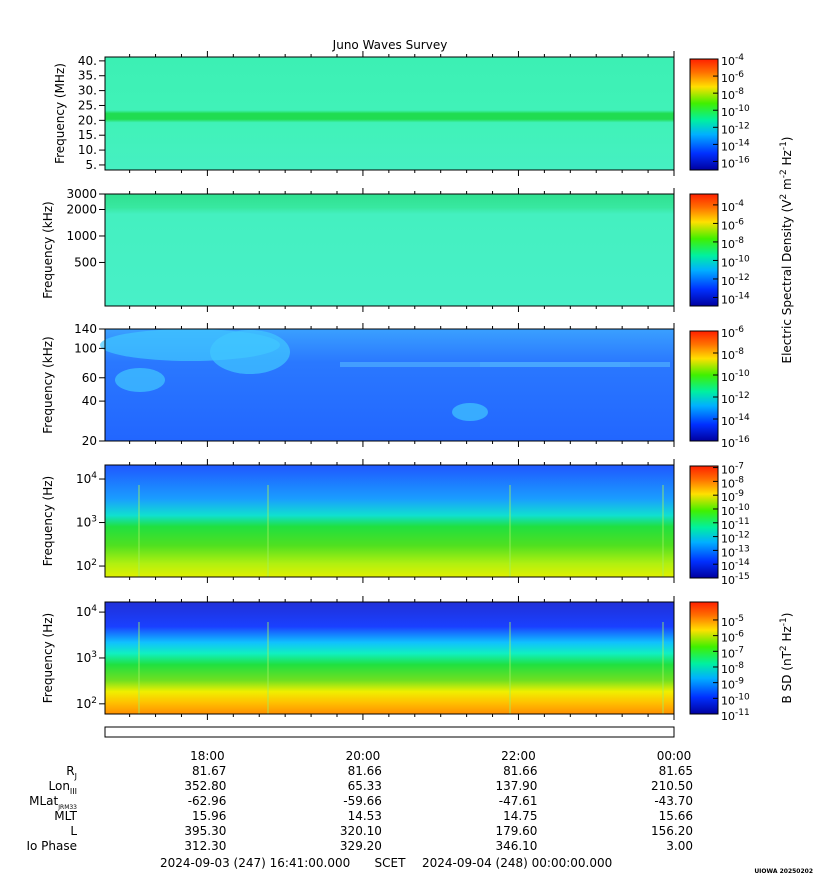 This screenshot has height=880, width=815. Describe the element at coordinates (65, 816) in the screenshot. I see `ephemeris-label: MLT` at that location.